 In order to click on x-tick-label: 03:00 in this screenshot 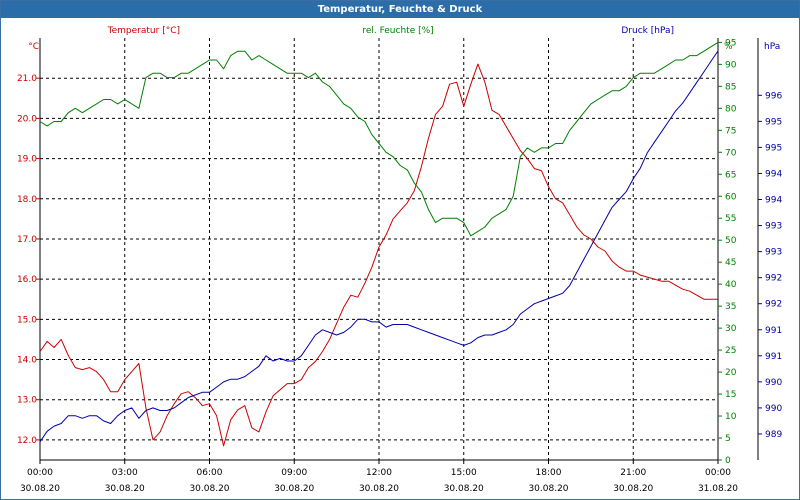, I will do `click(125, 473)`.